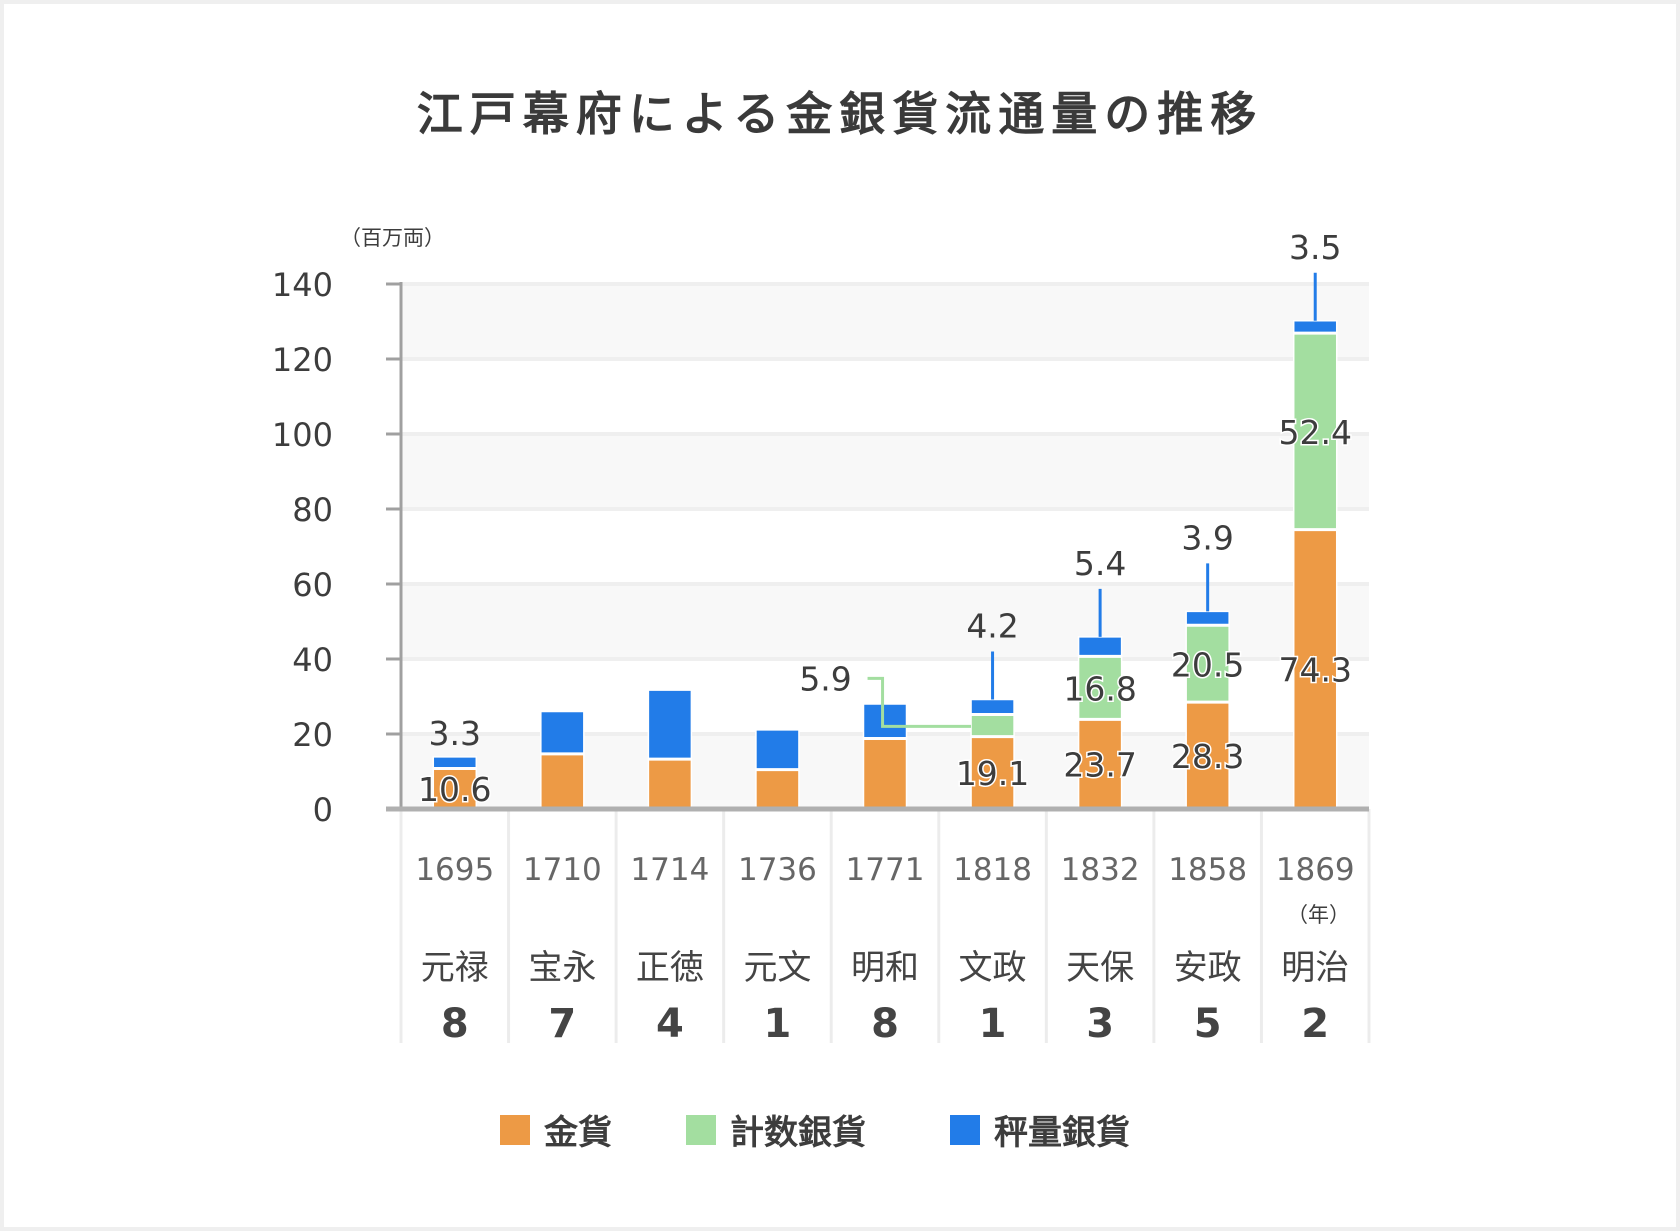  What do you see at coordinates (454, 870) in the screenshot?
I see `x-tick-label: 1695` at bounding box center [454, 870].